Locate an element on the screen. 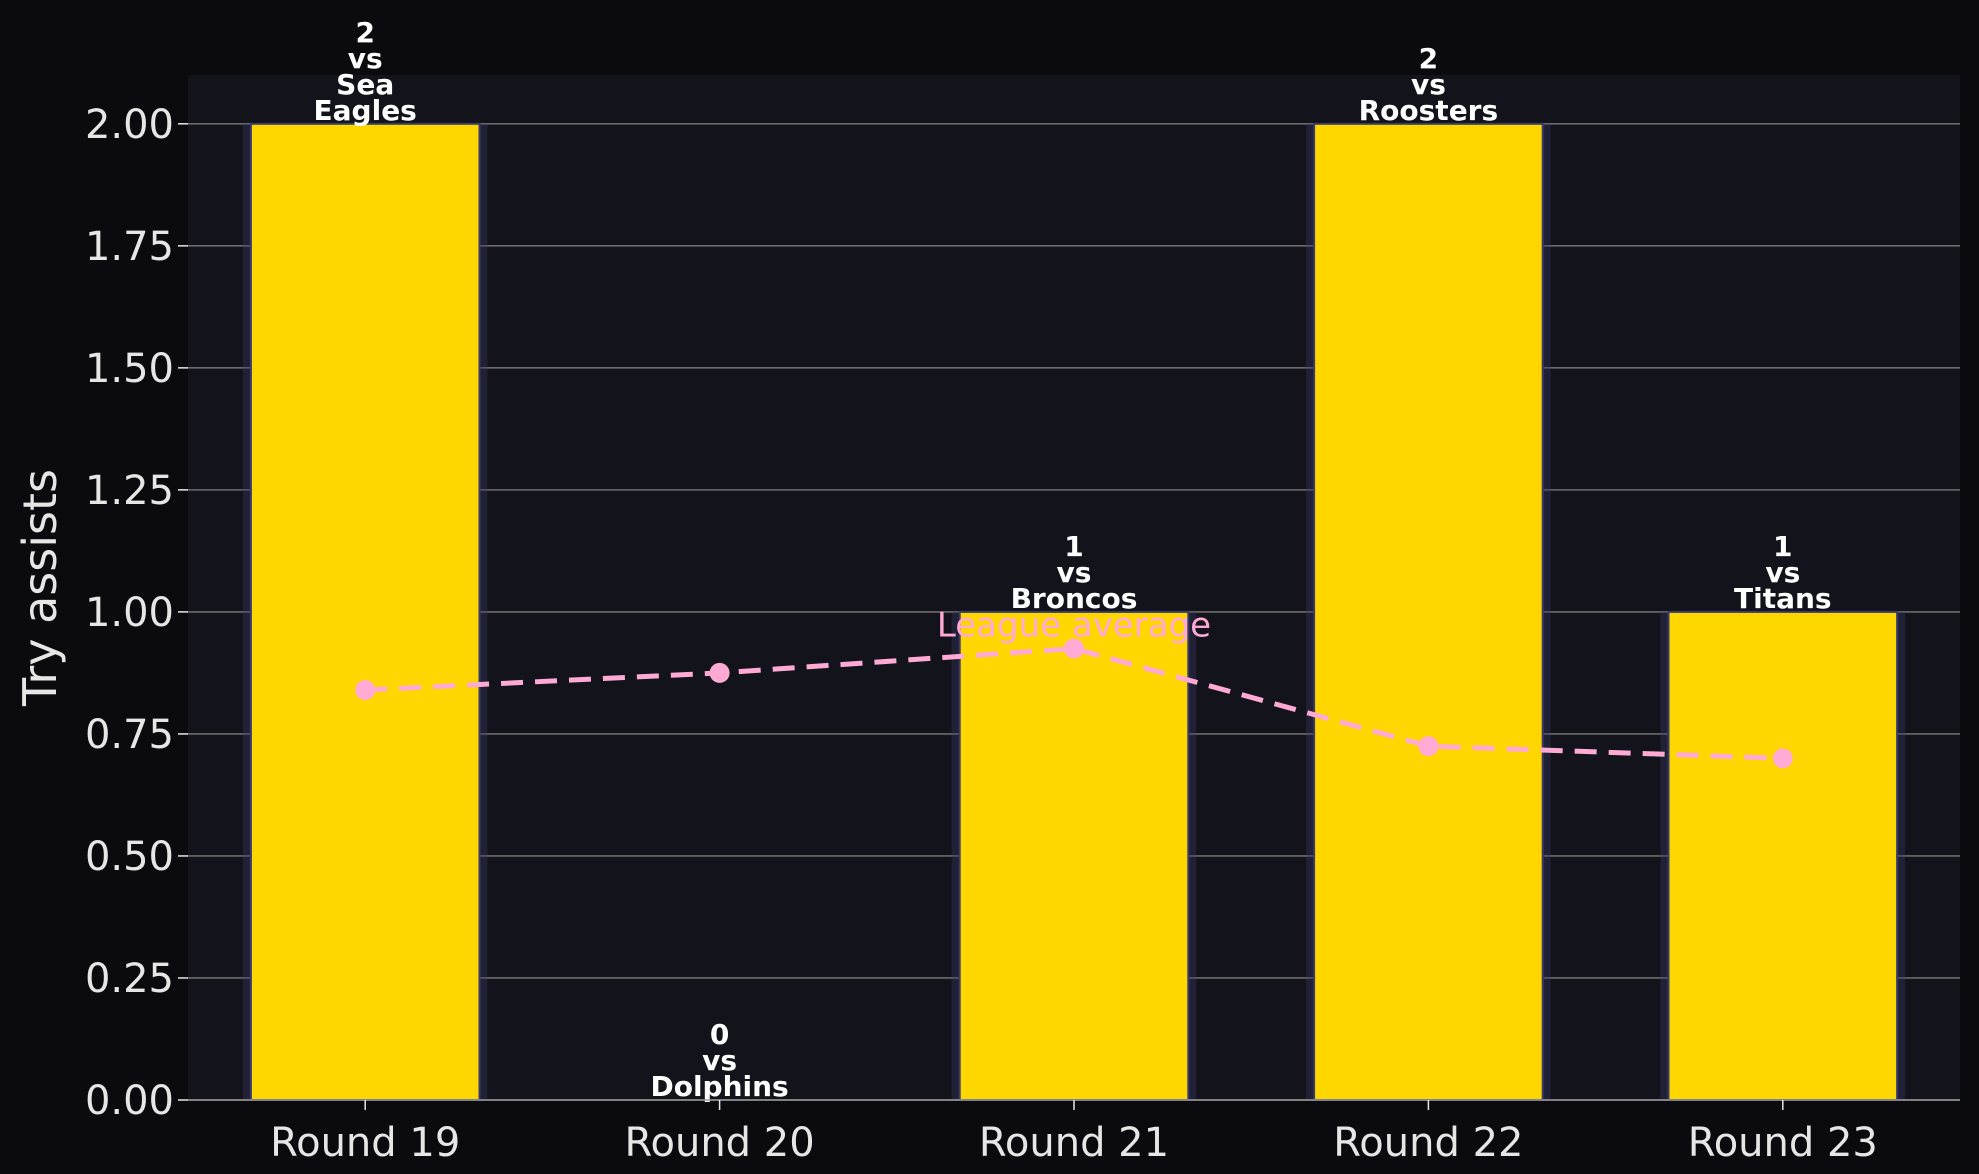  y-tick-label: 1.25 is located at coordinates (129, 491).